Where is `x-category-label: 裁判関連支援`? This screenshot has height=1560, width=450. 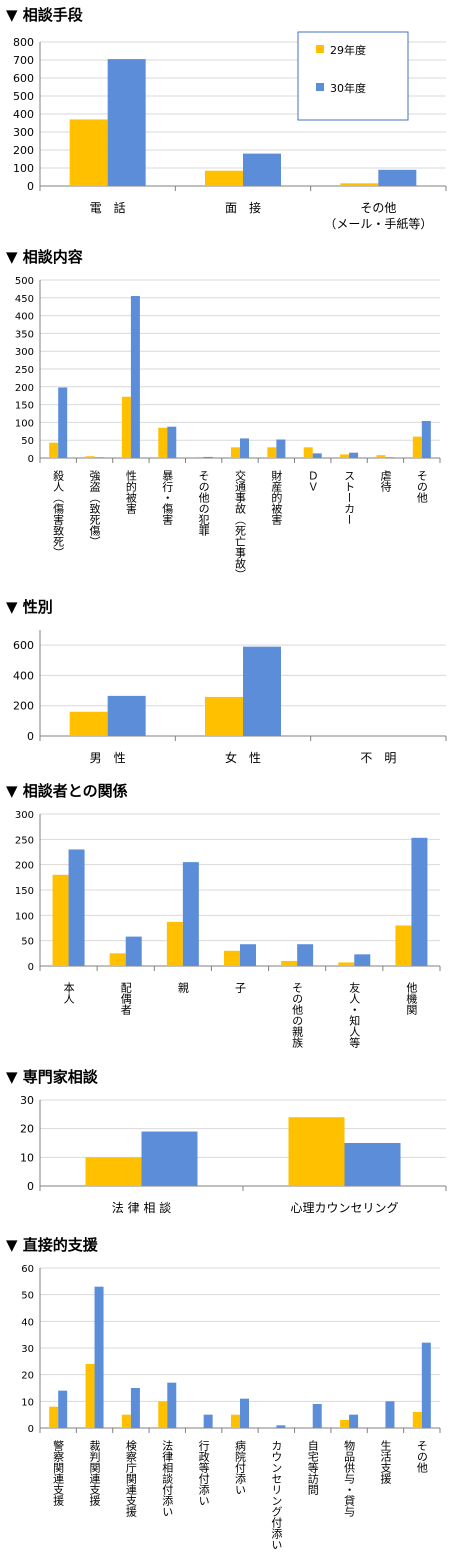
x-category-label: 裁判関連支援 is located at coordinates (94, 1473).